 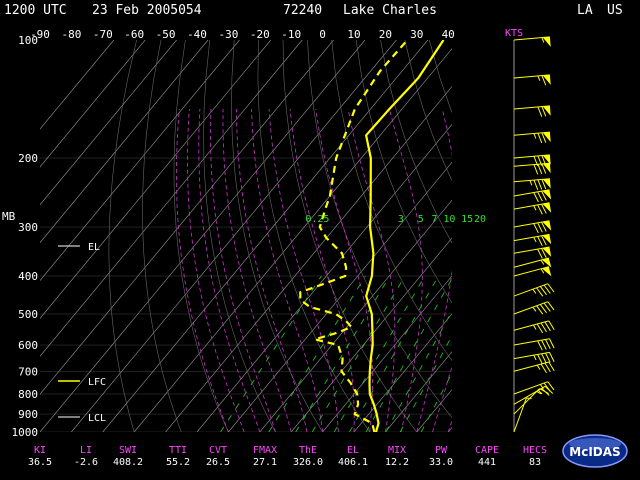 I want to click on dry-adiabat--30, so click(x=201, y=236).